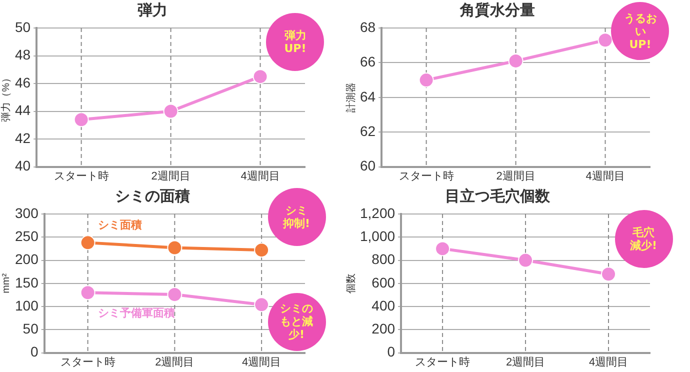 Image resolution: width=690 pixels, height=372 pixels. What do you see at coordinates (384, 259) in the screenshot?
I see `y-tick-label: 800` at bounding box center [384, 259].